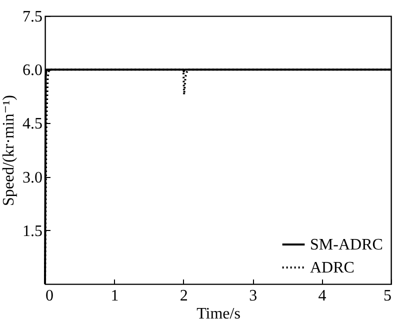 The image size is (400, 326). What do you see at coordinates (32, 17) in the screenshot?
I see `y-tick-label: 7.5` at bounding box center [32, 17].